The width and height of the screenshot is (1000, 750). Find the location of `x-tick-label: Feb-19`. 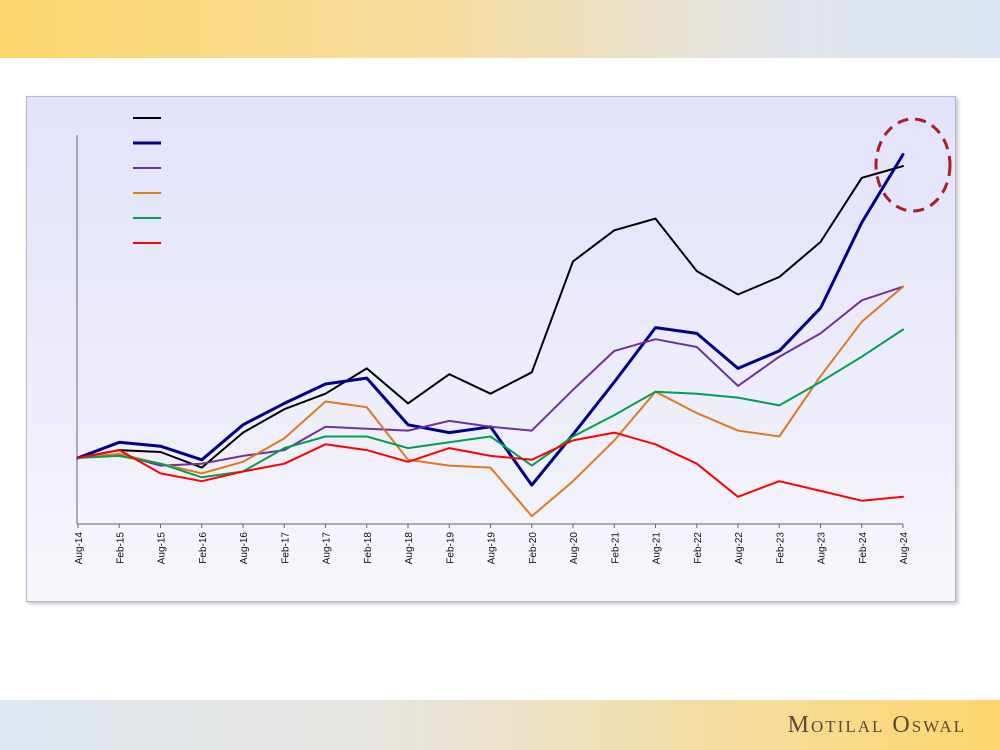

x-tick-label: Feb-19 is located at coordinates (450, 548).